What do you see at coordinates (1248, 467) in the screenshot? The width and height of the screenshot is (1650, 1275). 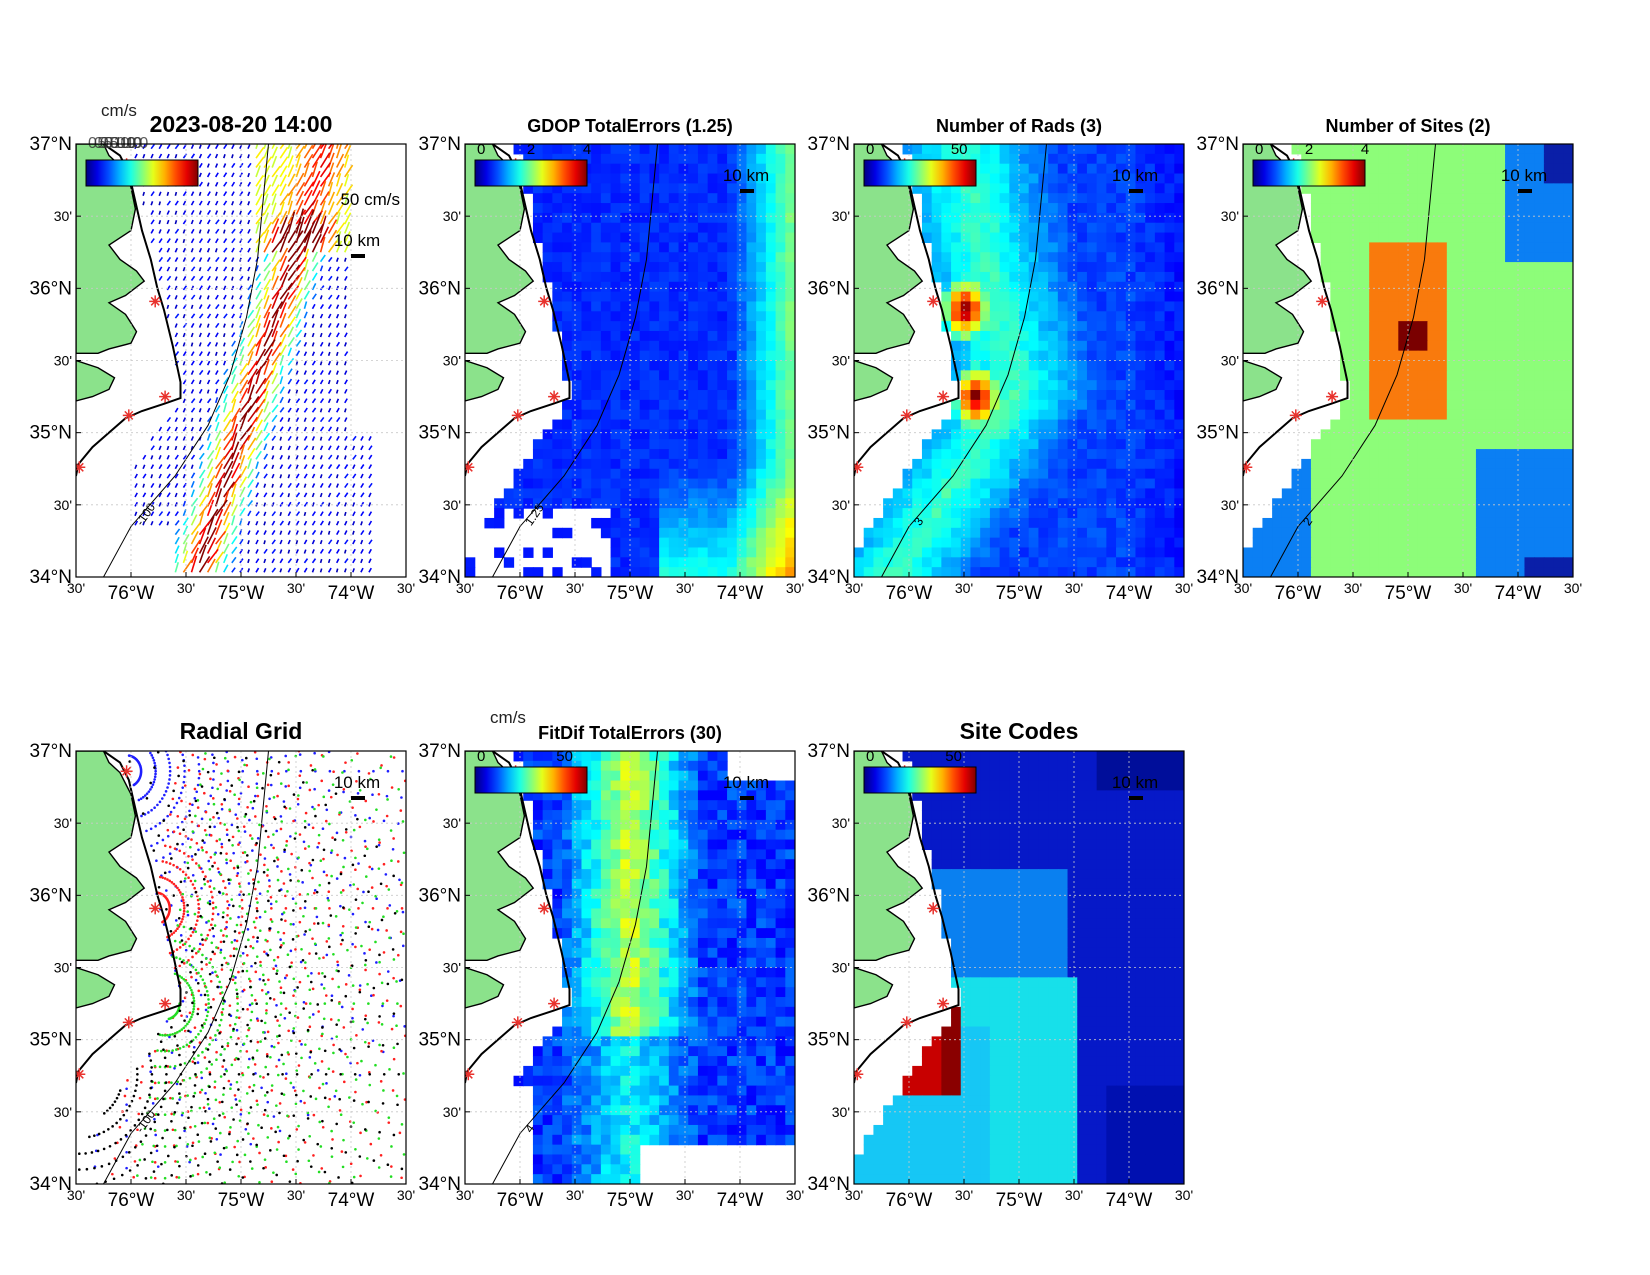 I see `site-marker` at bounding box center [1248, 467].